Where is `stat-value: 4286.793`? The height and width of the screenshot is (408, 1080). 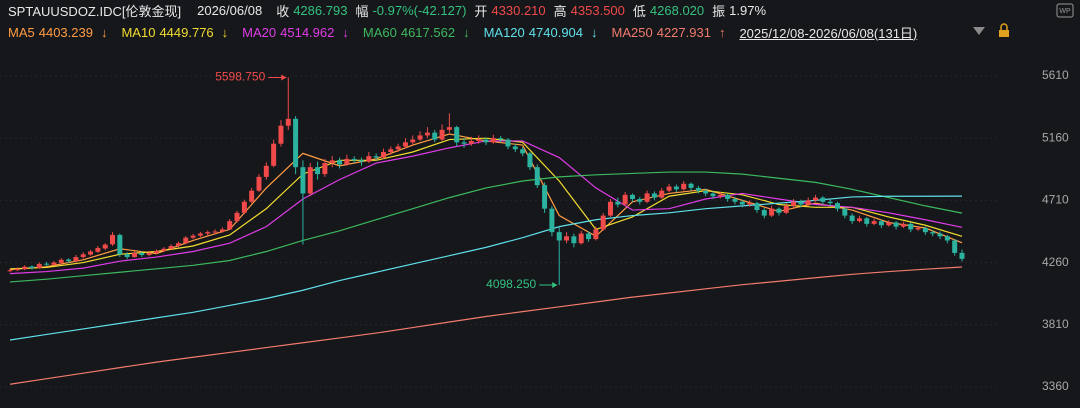
stat-value: 4286.793 is located at coordinates (320, 10).